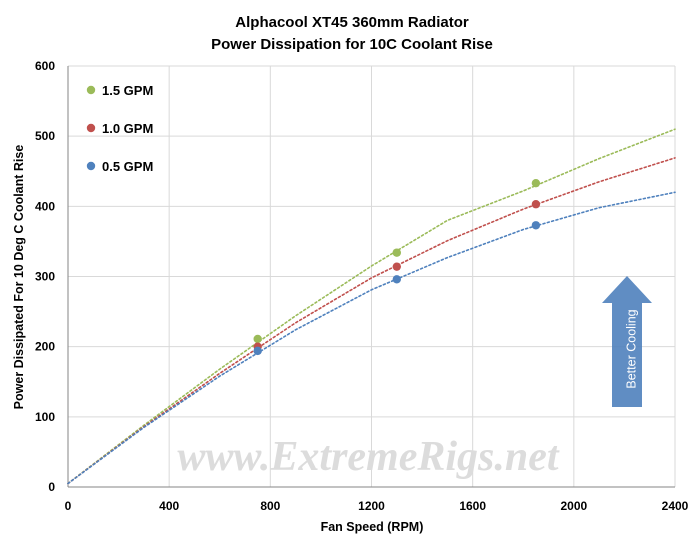 The width and height of the screenshot is (699, 553). Describe the element at coordinates (368, 457) in the screenshot. I see `watermark: www.ExtremeRigs.net` at that location.